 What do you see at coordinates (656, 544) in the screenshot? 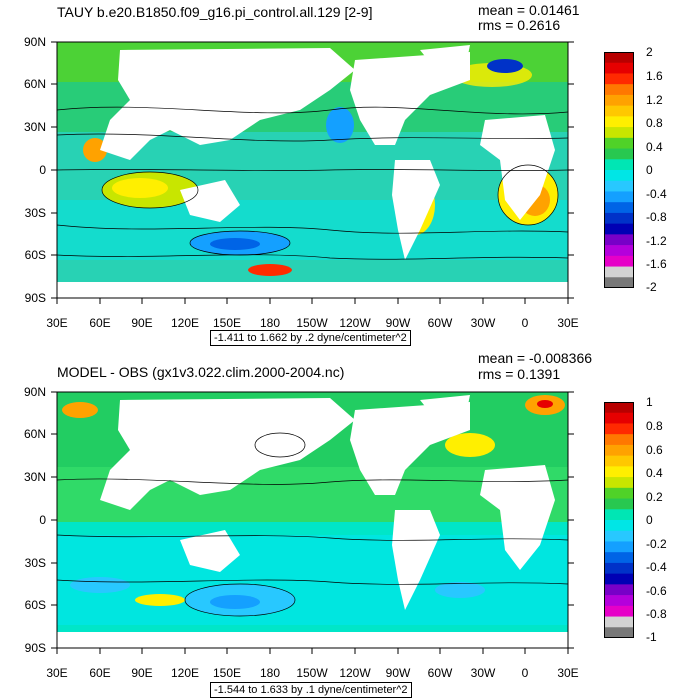
I see `colorbar-label: -0.2` at bounding box center [656, 544].